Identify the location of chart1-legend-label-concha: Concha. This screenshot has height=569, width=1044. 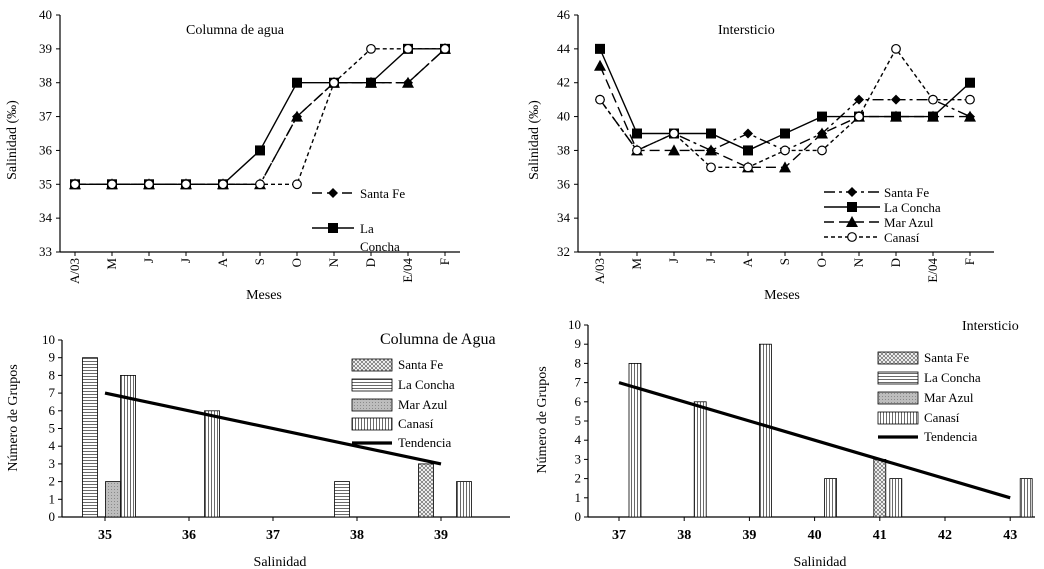
(380, 246).